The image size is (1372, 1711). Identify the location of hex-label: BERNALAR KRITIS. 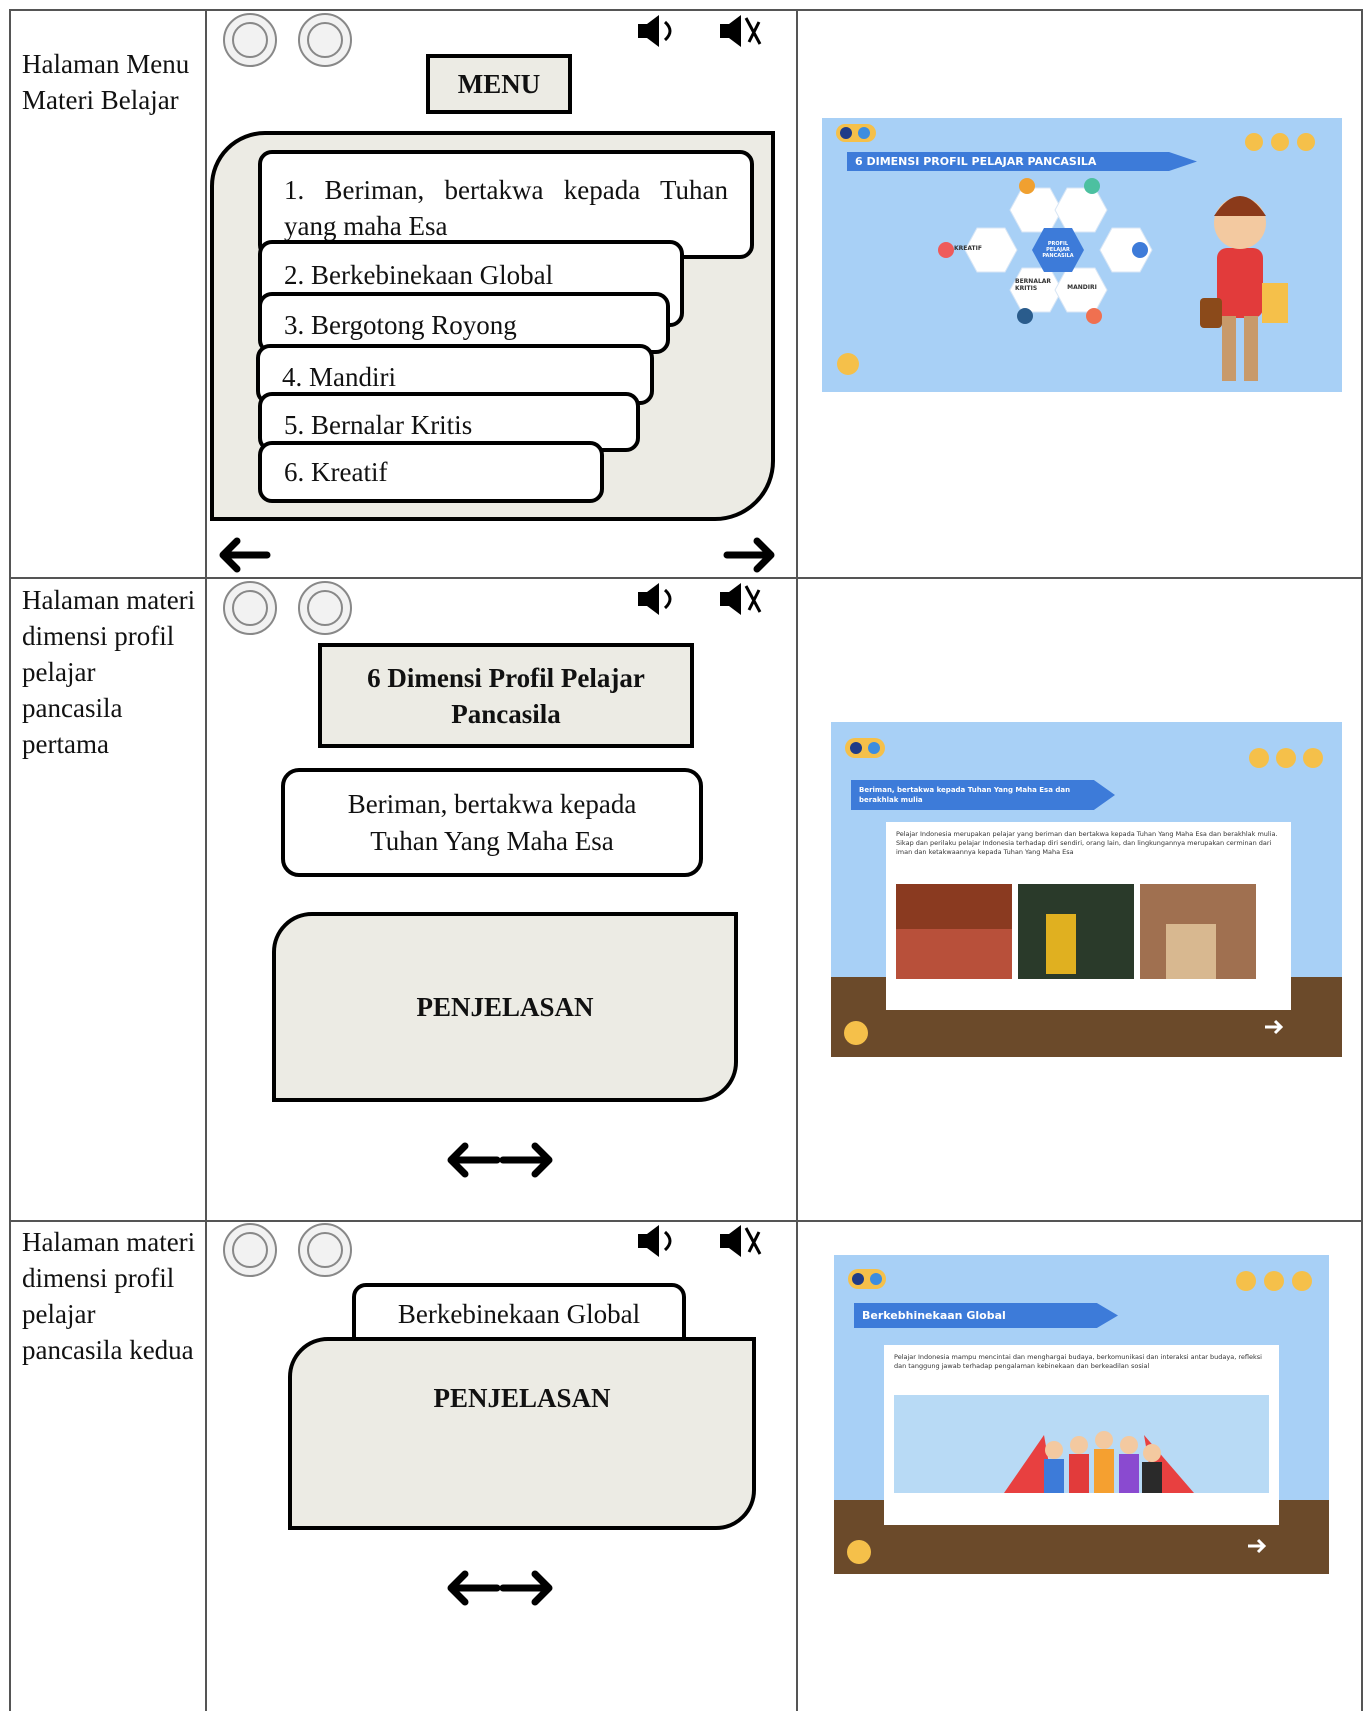
(1033, 285).